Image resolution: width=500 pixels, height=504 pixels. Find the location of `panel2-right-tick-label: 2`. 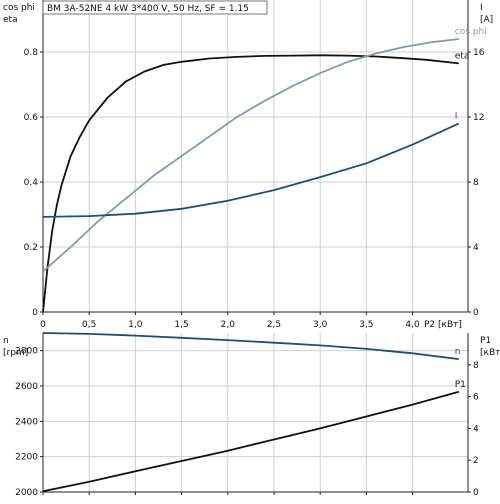

panel2-right-tick-label: 2 is located at coordinates (476, 461).